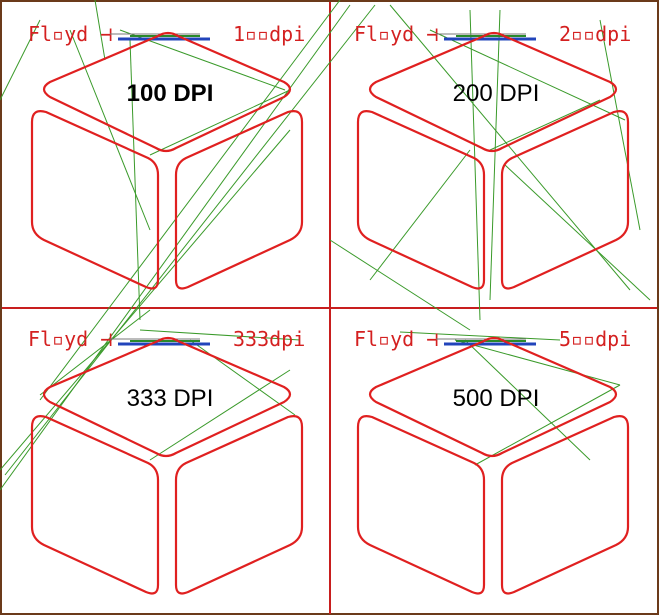  What do you see at coordinates (595, 339) in the screenshot?
I see `panel-header-right: 5▫▫dpi` at bounding box center [595, 339].